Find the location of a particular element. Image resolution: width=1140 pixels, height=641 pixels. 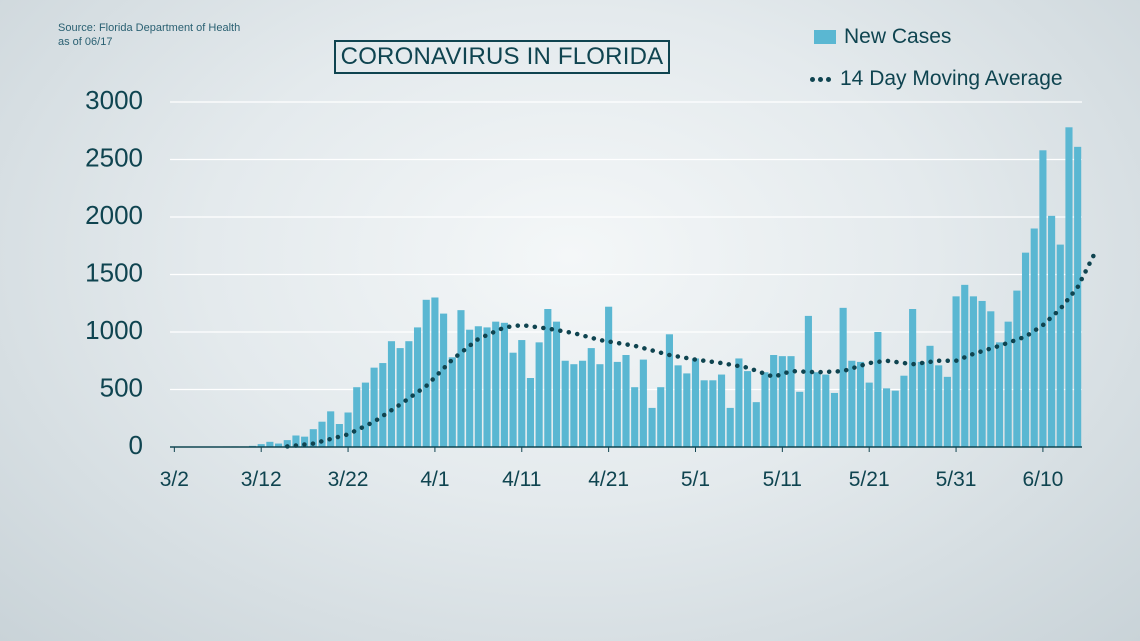

legend: New Cases 14 Day Moving Average is located at coordinates (936, 66).